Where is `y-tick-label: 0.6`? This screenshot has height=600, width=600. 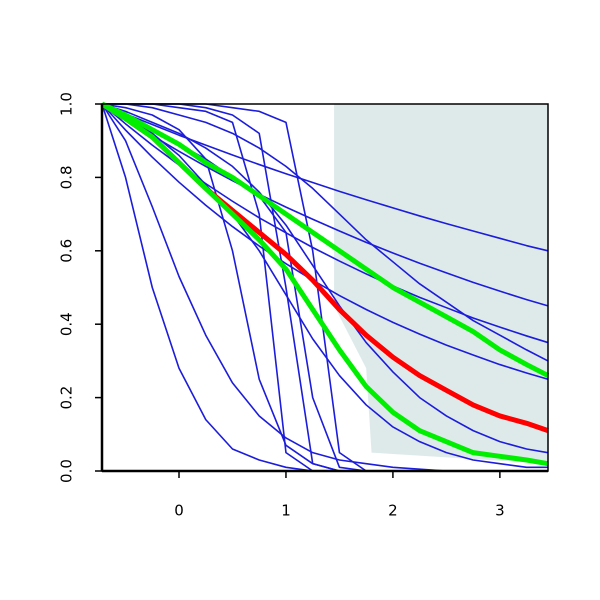 y-tick-label: 0.6 is located at coordinates (67, 251).